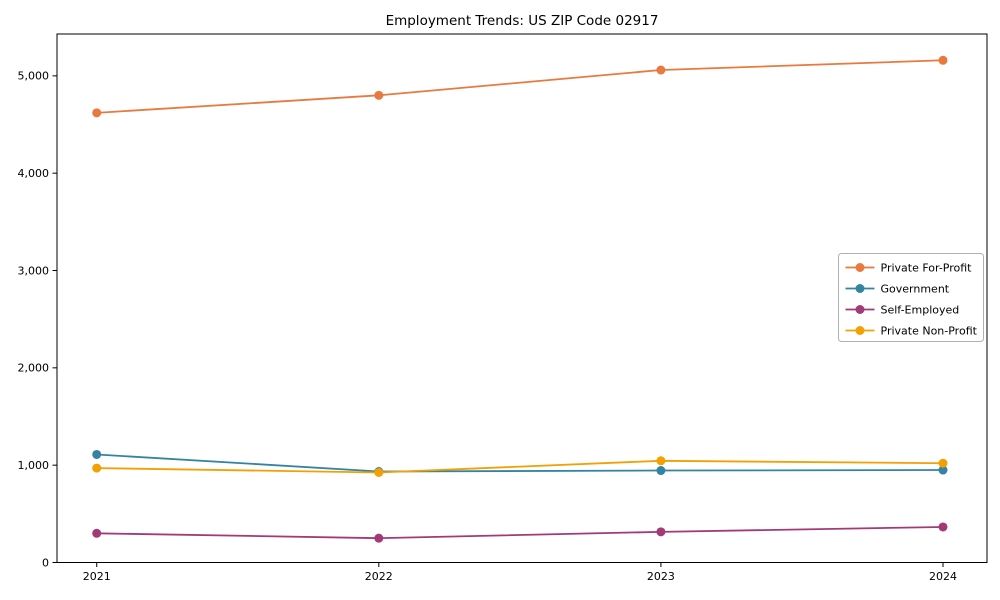  What do you see at coordinates (915, 288) in the screenshot?
I see `legend-label: Government` at bounding box center [915, 288].